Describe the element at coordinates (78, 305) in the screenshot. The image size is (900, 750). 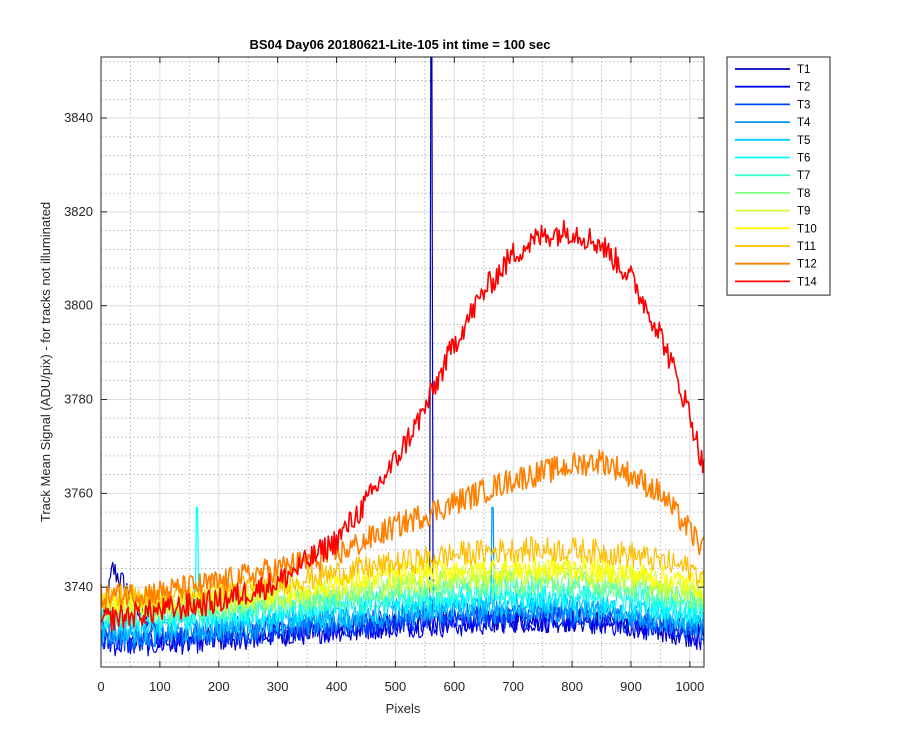
I see `y-tick-label: 3800` at that location.